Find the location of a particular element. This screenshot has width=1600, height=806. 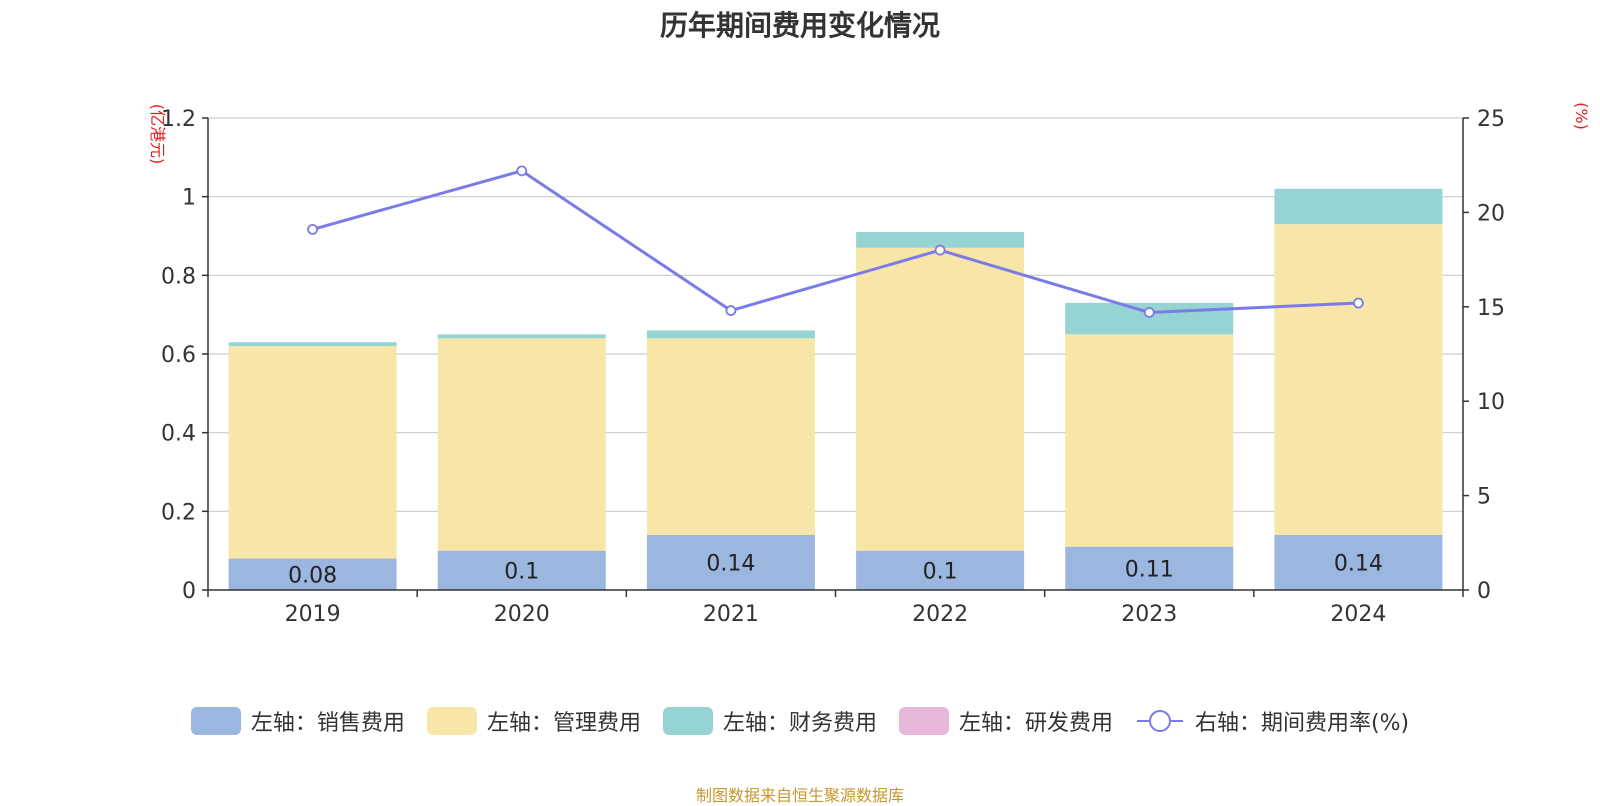

left-axis-unit: (亿港元) is located at coordinates (157, 134).